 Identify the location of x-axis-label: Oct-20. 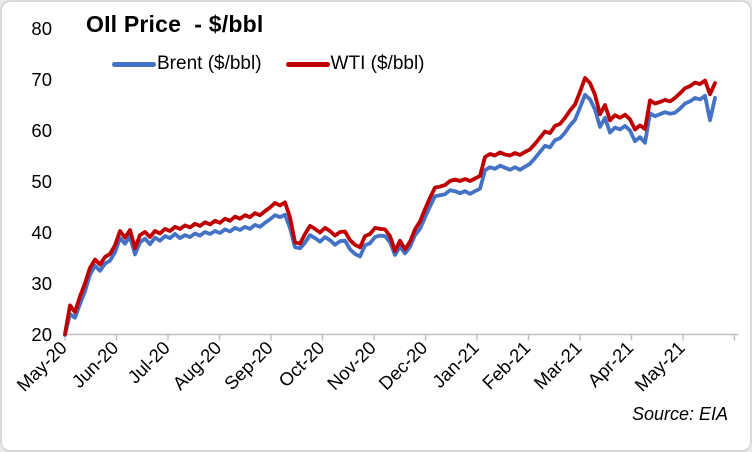
(301, 364).